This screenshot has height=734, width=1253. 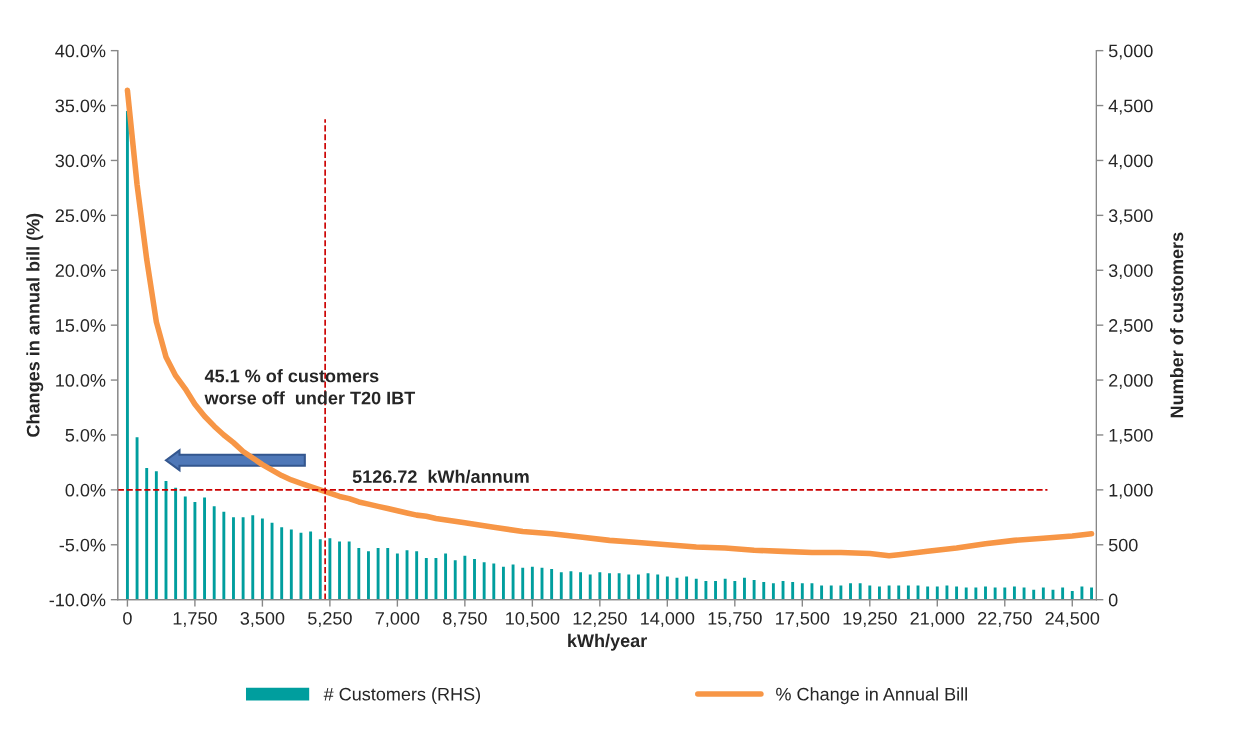 I want to click on x-tick-label: 19,250, so click(x=870, y=619).